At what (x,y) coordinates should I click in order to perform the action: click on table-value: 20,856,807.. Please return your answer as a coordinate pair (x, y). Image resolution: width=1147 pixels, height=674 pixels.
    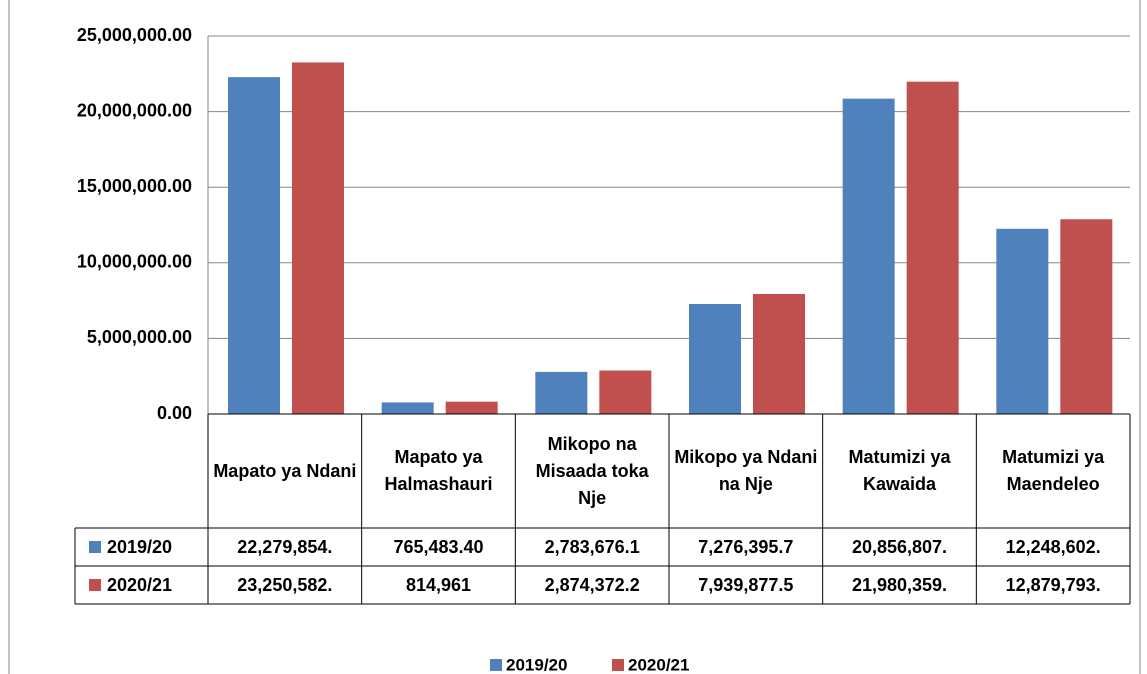
    Looking at the image, I should click on (899, 546).